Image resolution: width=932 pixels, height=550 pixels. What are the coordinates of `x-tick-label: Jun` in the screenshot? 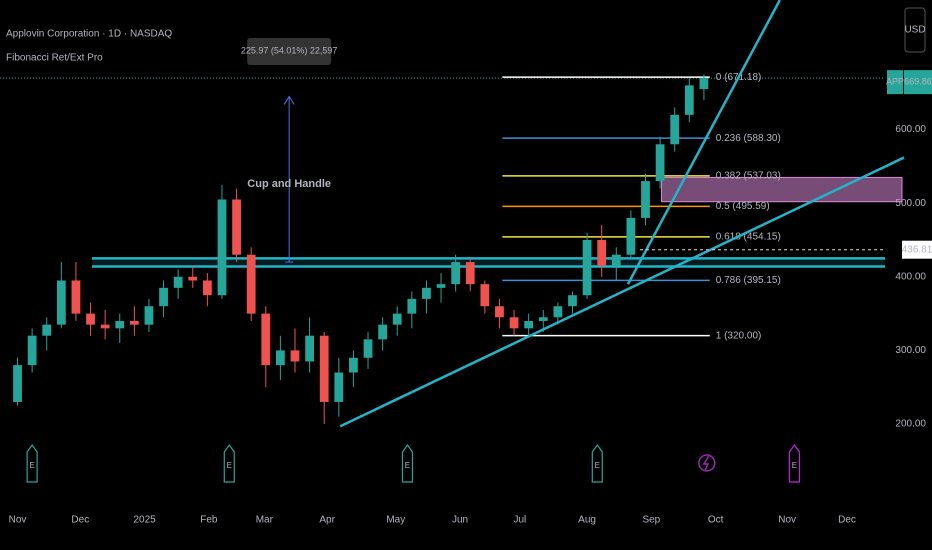 It's located at (460, 520).